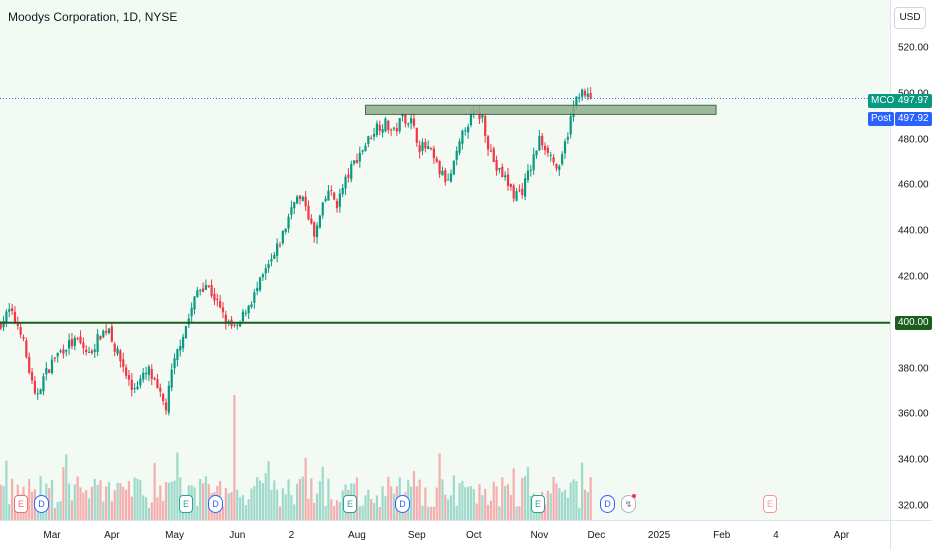 The height and width of the screenshot is (550, 932). Describe the element at coordinates (776, 535) in the screenshot. I see `x-tick-label: 4` at that location.